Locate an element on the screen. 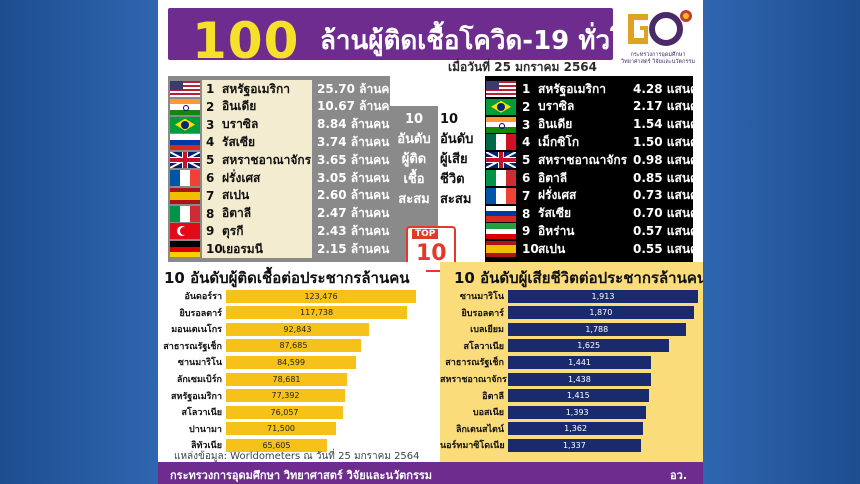  deaths-row: 8 รัสเซีย 0.70 แสนคน is located at coordinates (594, 214).